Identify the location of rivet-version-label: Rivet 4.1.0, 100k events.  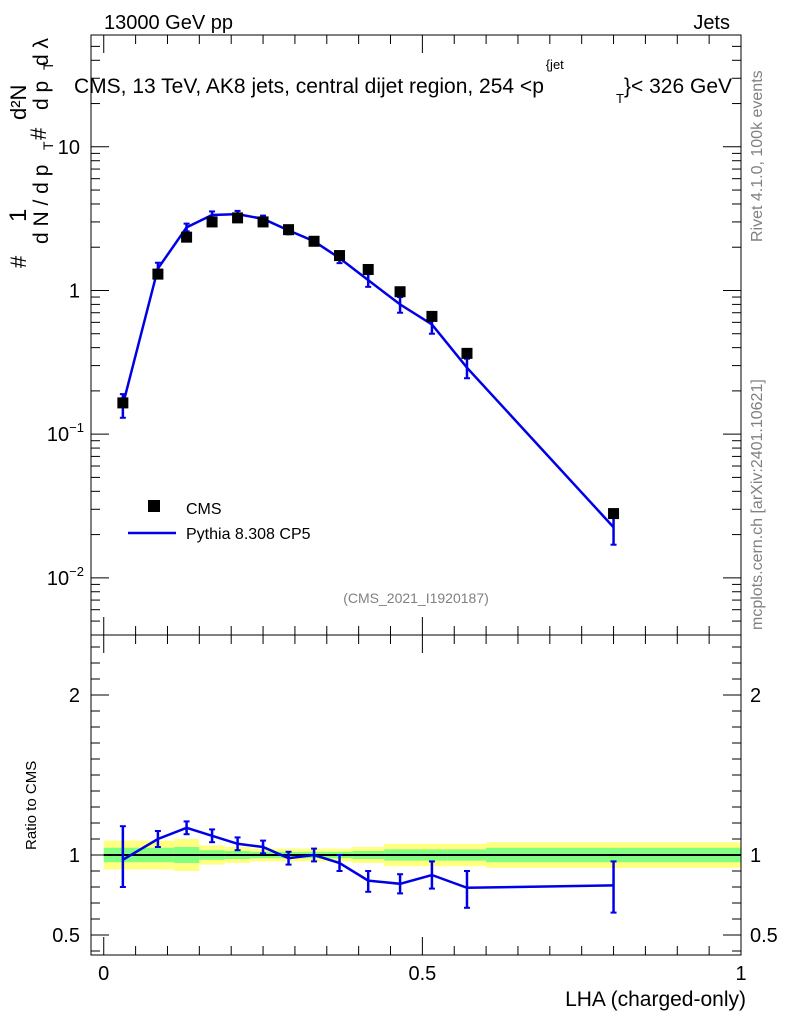
(757, 156).